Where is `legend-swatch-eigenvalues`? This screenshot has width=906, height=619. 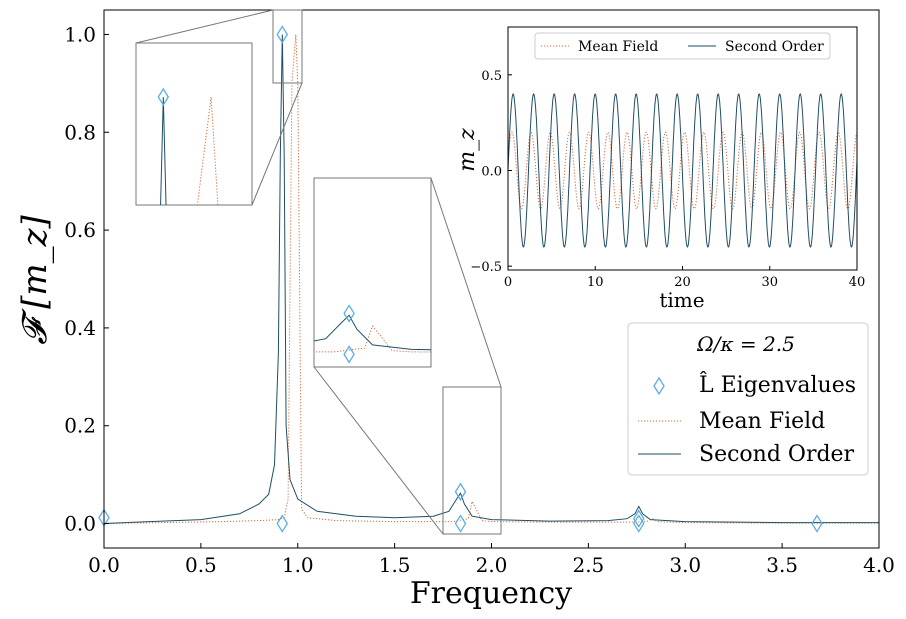
legend-swatch-eigenvalues is located at coordinates (659, 386).